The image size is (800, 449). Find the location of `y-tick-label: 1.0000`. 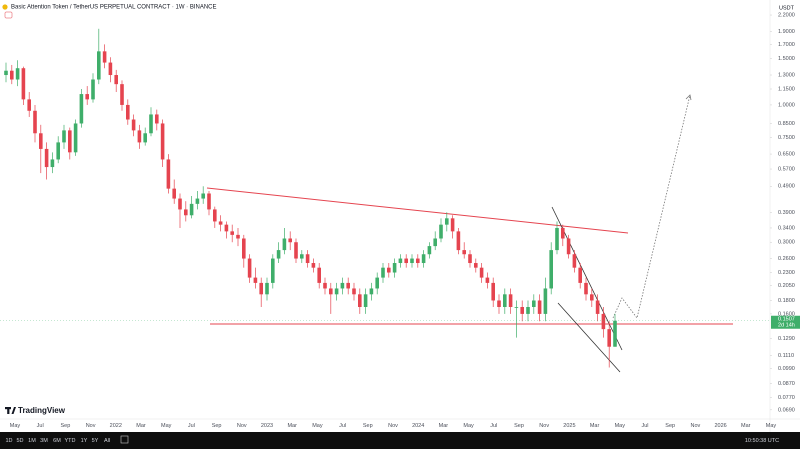

y-tick-label: 1.0000 is located at coordinates (786, 105).